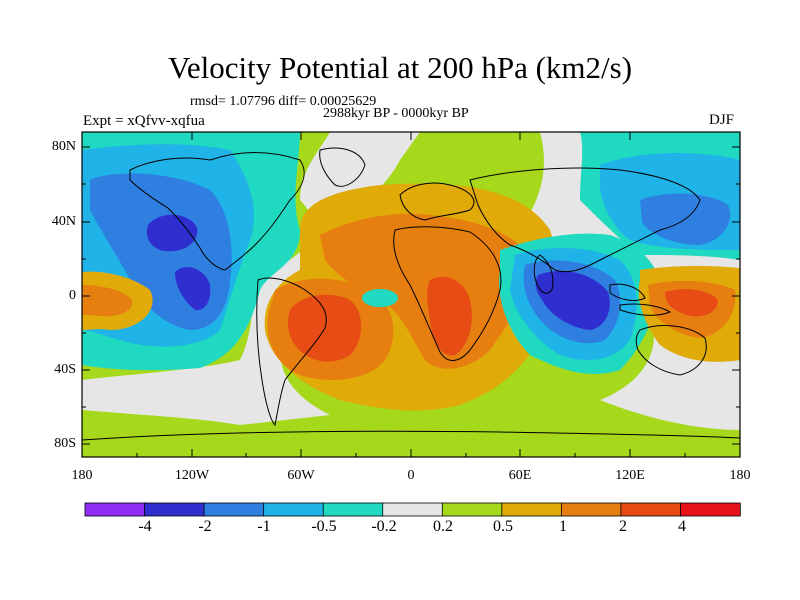 This screenshot has width=800, height=600. Describe the element at coordinates (145, 526) in the screenshot. I see `colorbar-label-neg4: -4` at that location.